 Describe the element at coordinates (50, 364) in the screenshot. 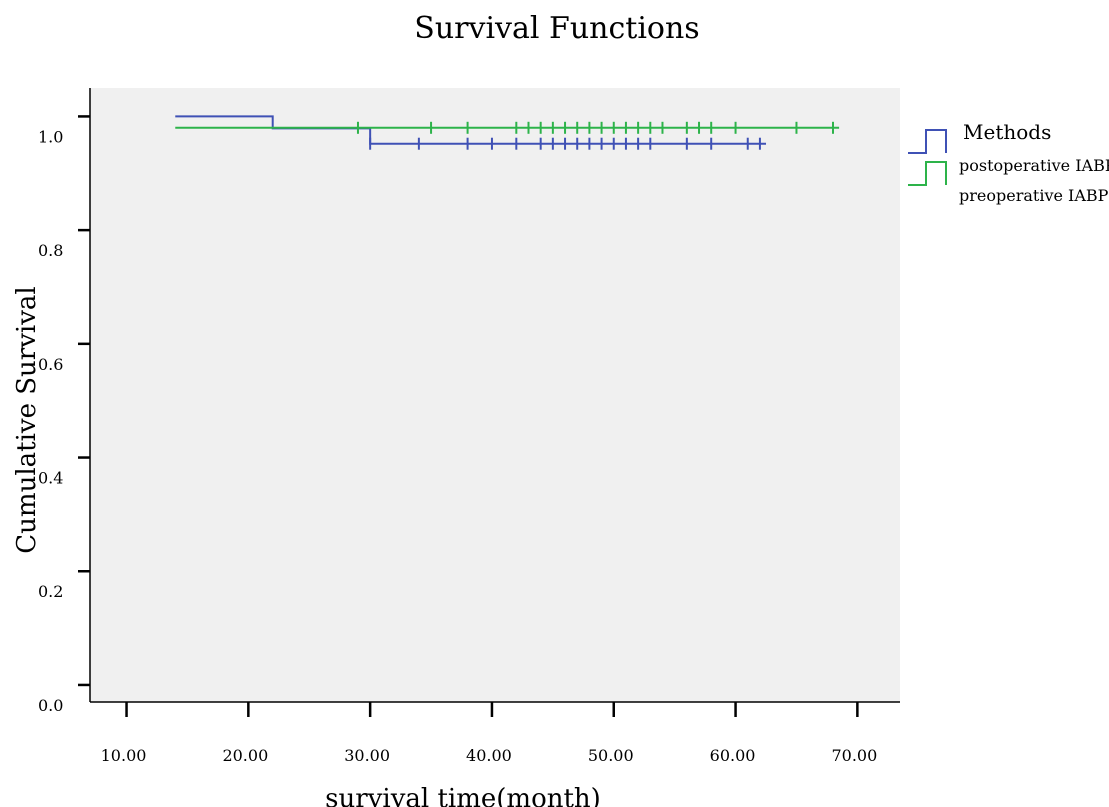

I see `y-tick-label: 0.6` at that location.